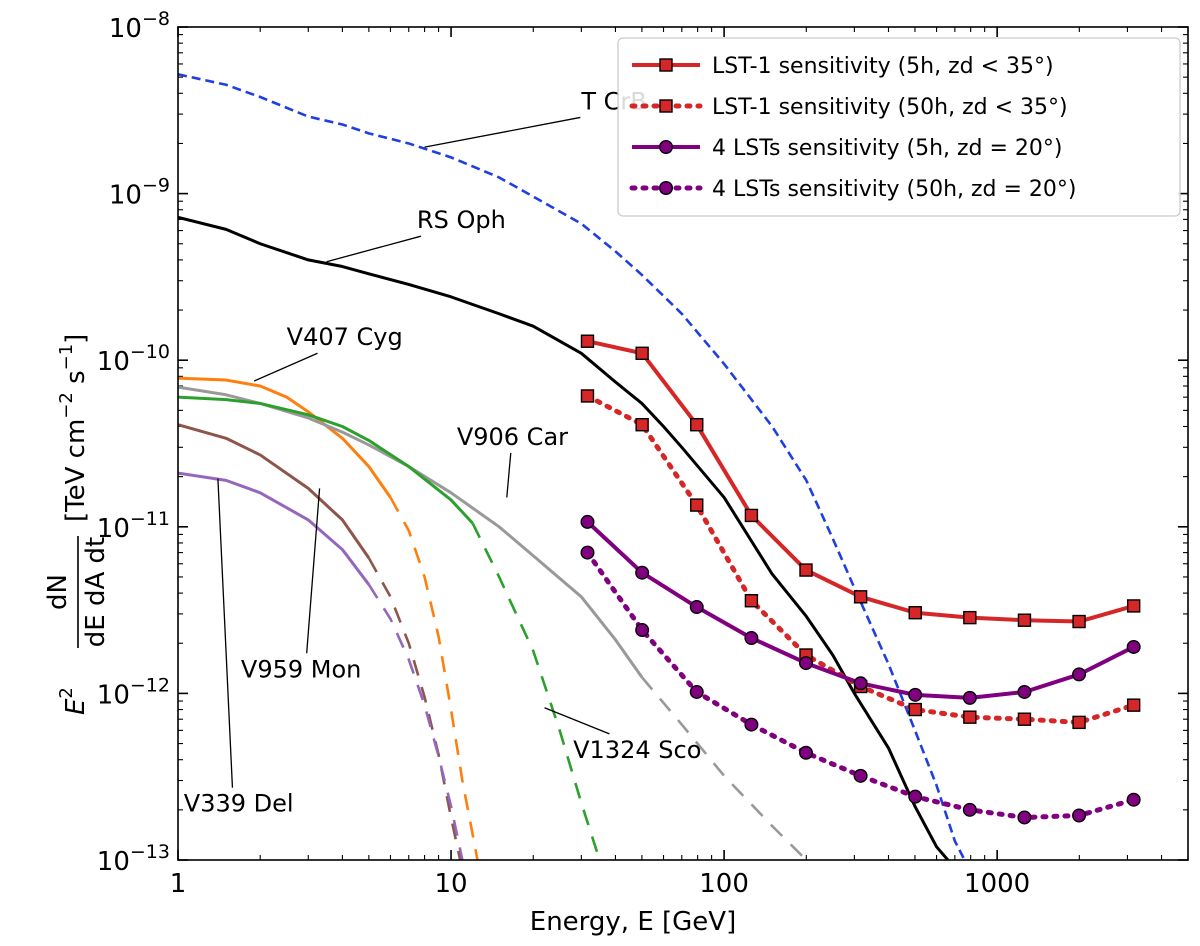 The height and width of the screenshot is (946, 1200). Describe the element at coordinates (502, 132) in the screenshot. I see `annotation-leader-t-crb` at that location.